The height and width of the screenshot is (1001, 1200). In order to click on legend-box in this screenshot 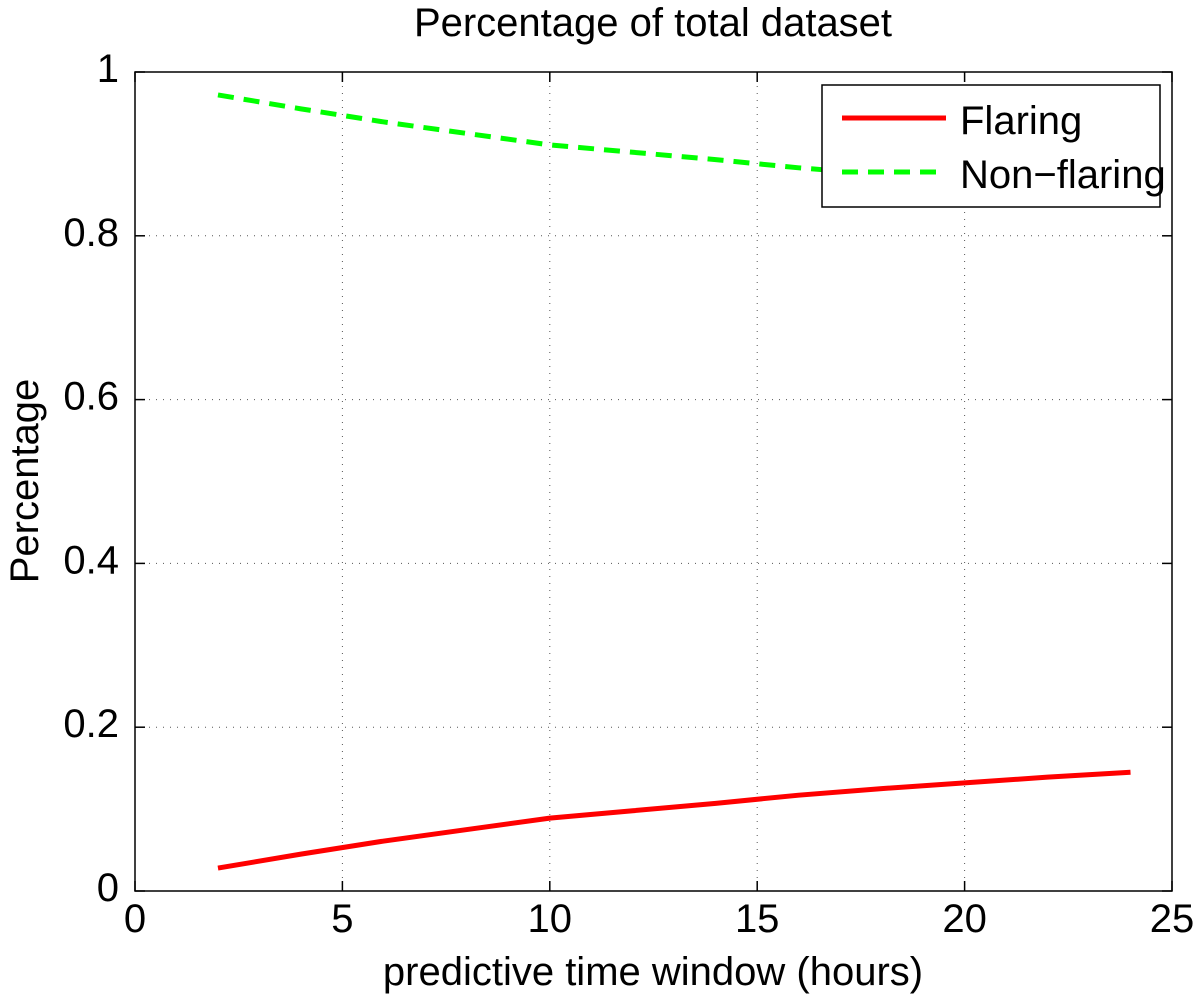, I will do `click(991, 146)`.